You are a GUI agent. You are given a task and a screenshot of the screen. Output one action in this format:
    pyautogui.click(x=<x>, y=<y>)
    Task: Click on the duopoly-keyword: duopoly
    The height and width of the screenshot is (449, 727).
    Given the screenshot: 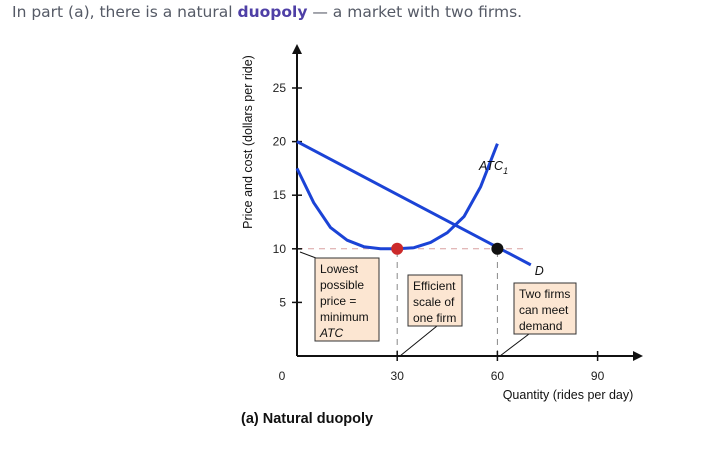 What is the action you would take?
    pyautogui.click(x=272, y=12)
    